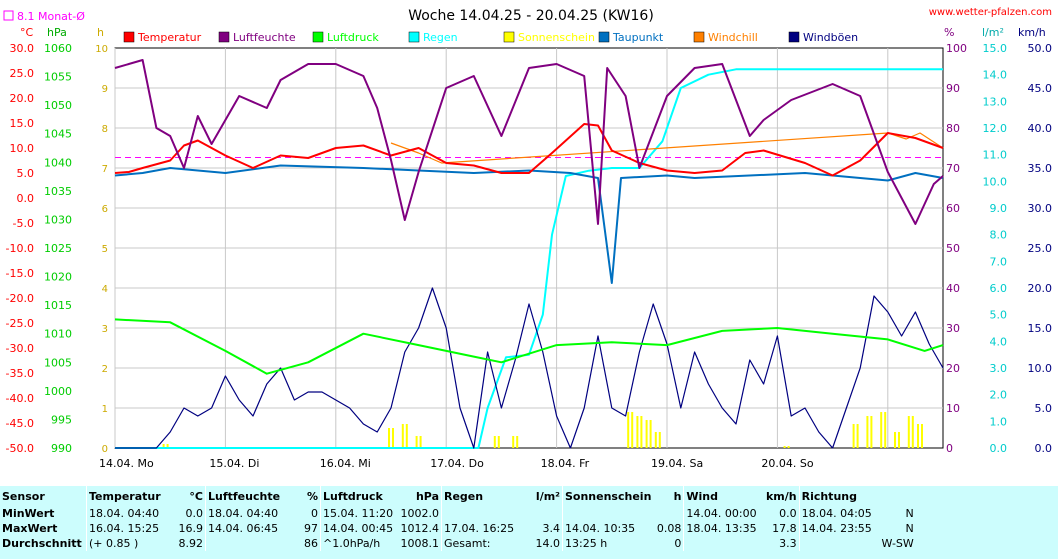 Image resolution: width=1058 pixels, height=559 pixels. I want to click on tick-hum: 80, so click(953, 128).